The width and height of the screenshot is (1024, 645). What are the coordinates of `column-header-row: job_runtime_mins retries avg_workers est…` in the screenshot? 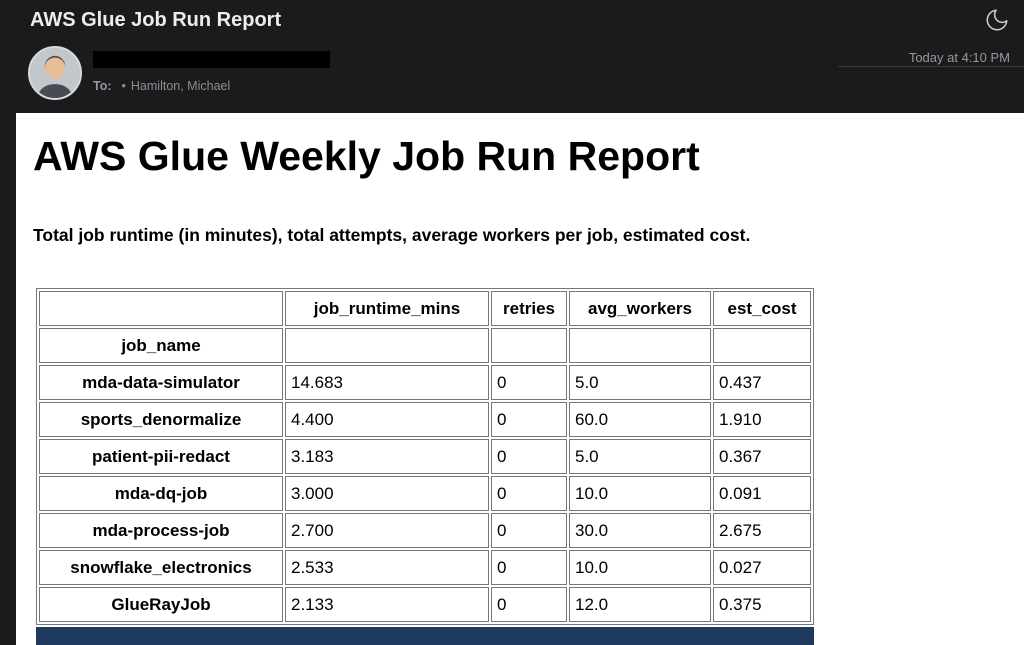 It's located at (425, 309).